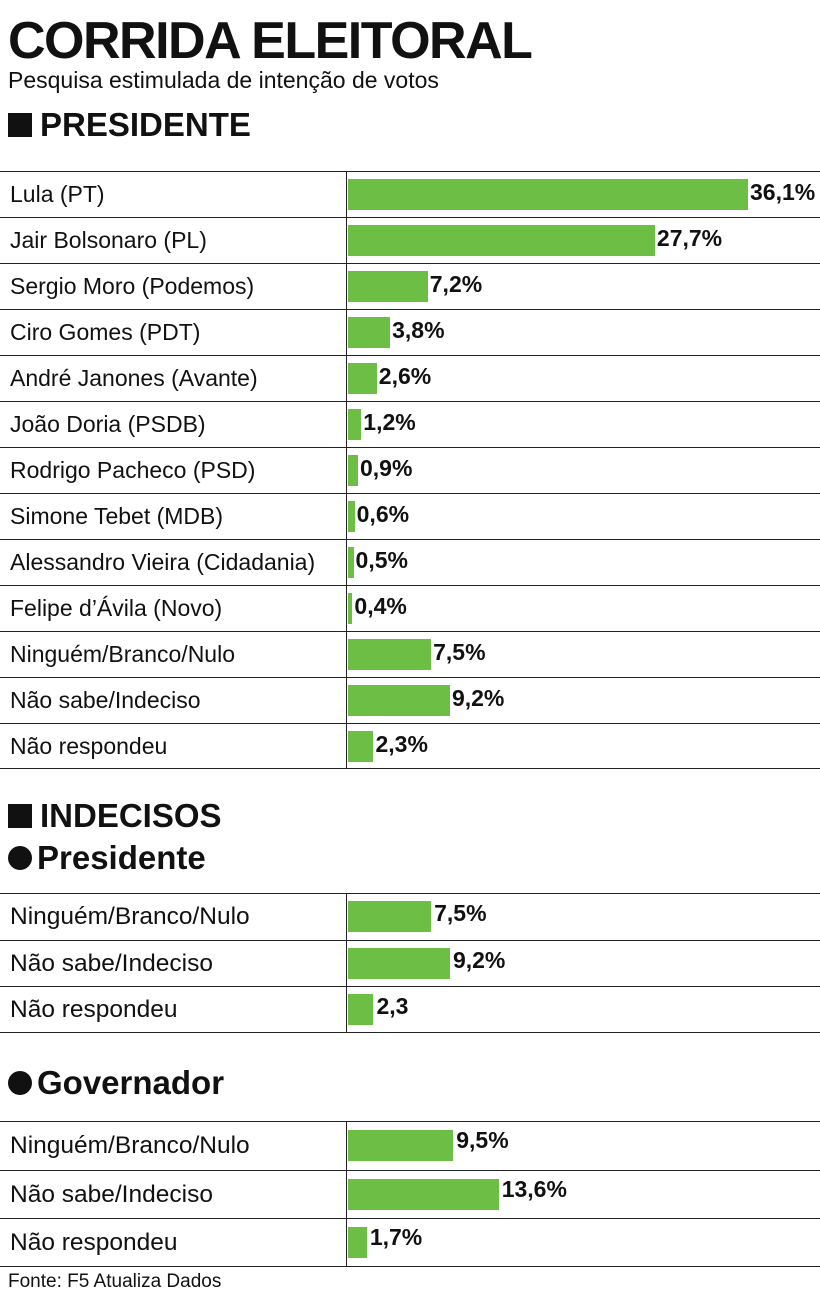  What do you see at coordinates (410, 562) in the screenshot?
I see `table-row: Alessandro Vieira (Cidadania) 0,5%` at bounding box center [410, 562].